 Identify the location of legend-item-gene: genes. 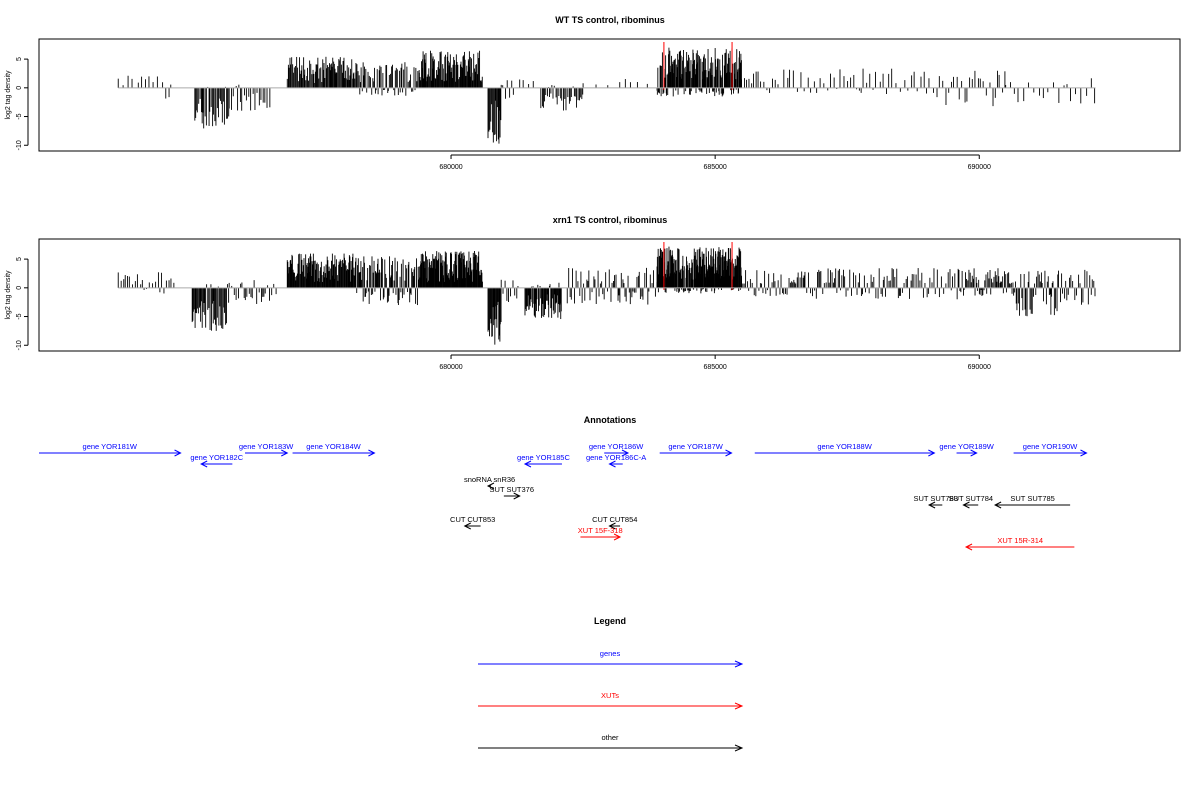
(611, 658).